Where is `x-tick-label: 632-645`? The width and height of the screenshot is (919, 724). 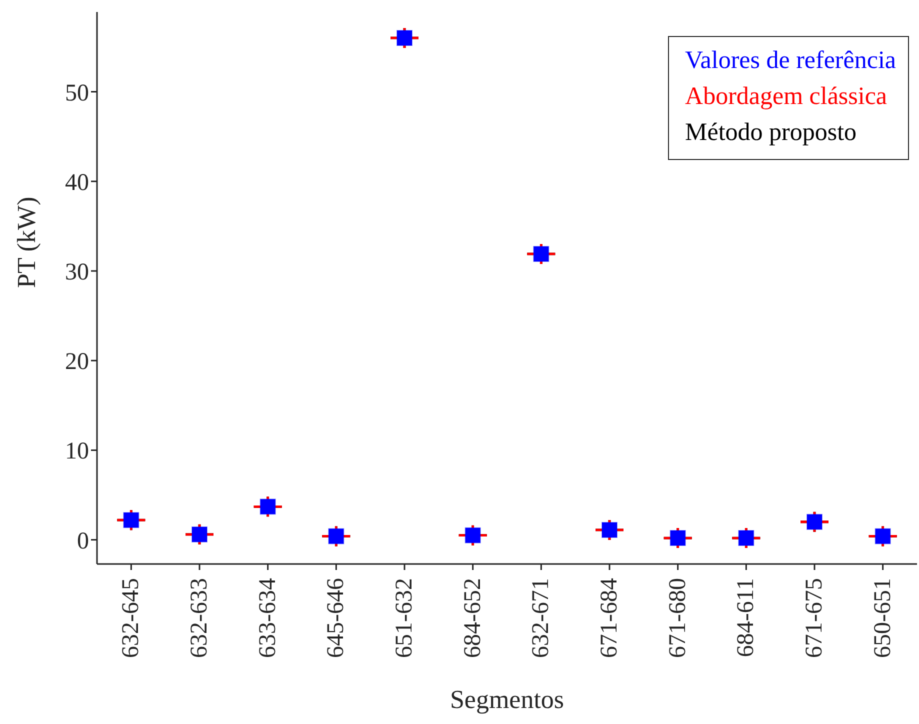 x-tick-label: 632-645 is located at coordinates (131, 618).